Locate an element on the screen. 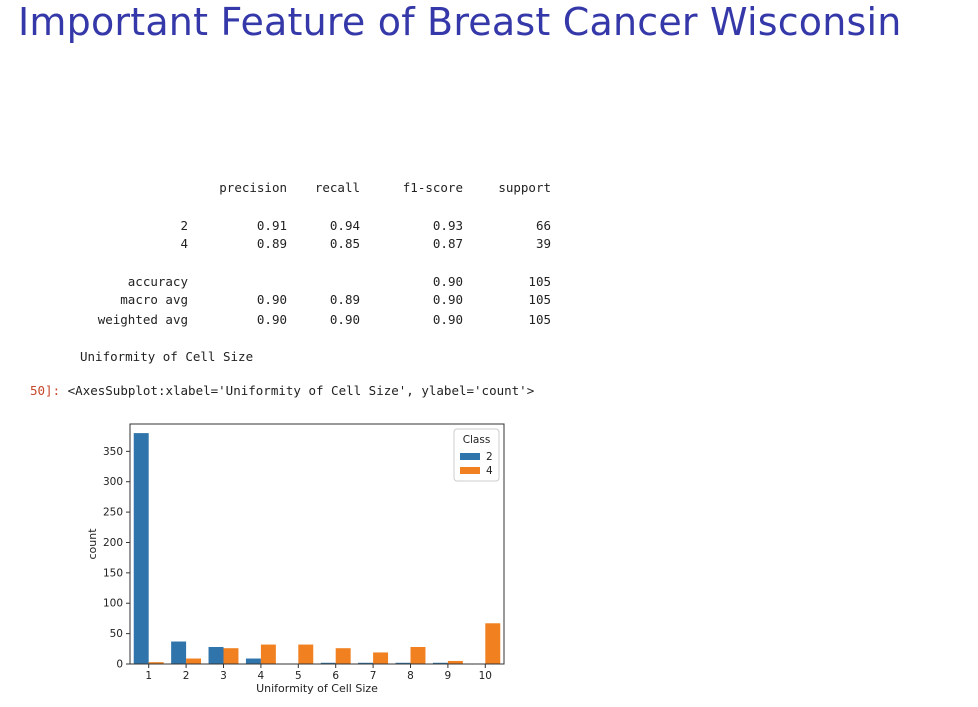 Image resolution: width=978 pixels, height=707 pixels. x-tick-label: 8 is located at coordinates (410, 676).